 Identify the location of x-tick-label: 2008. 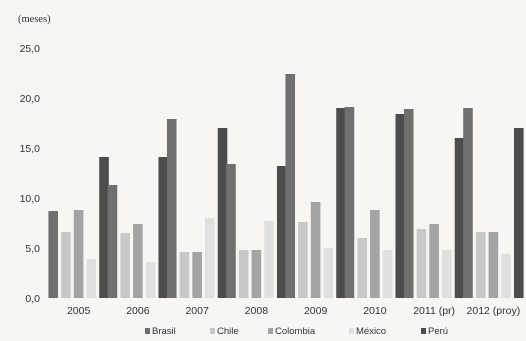
(257, 311).